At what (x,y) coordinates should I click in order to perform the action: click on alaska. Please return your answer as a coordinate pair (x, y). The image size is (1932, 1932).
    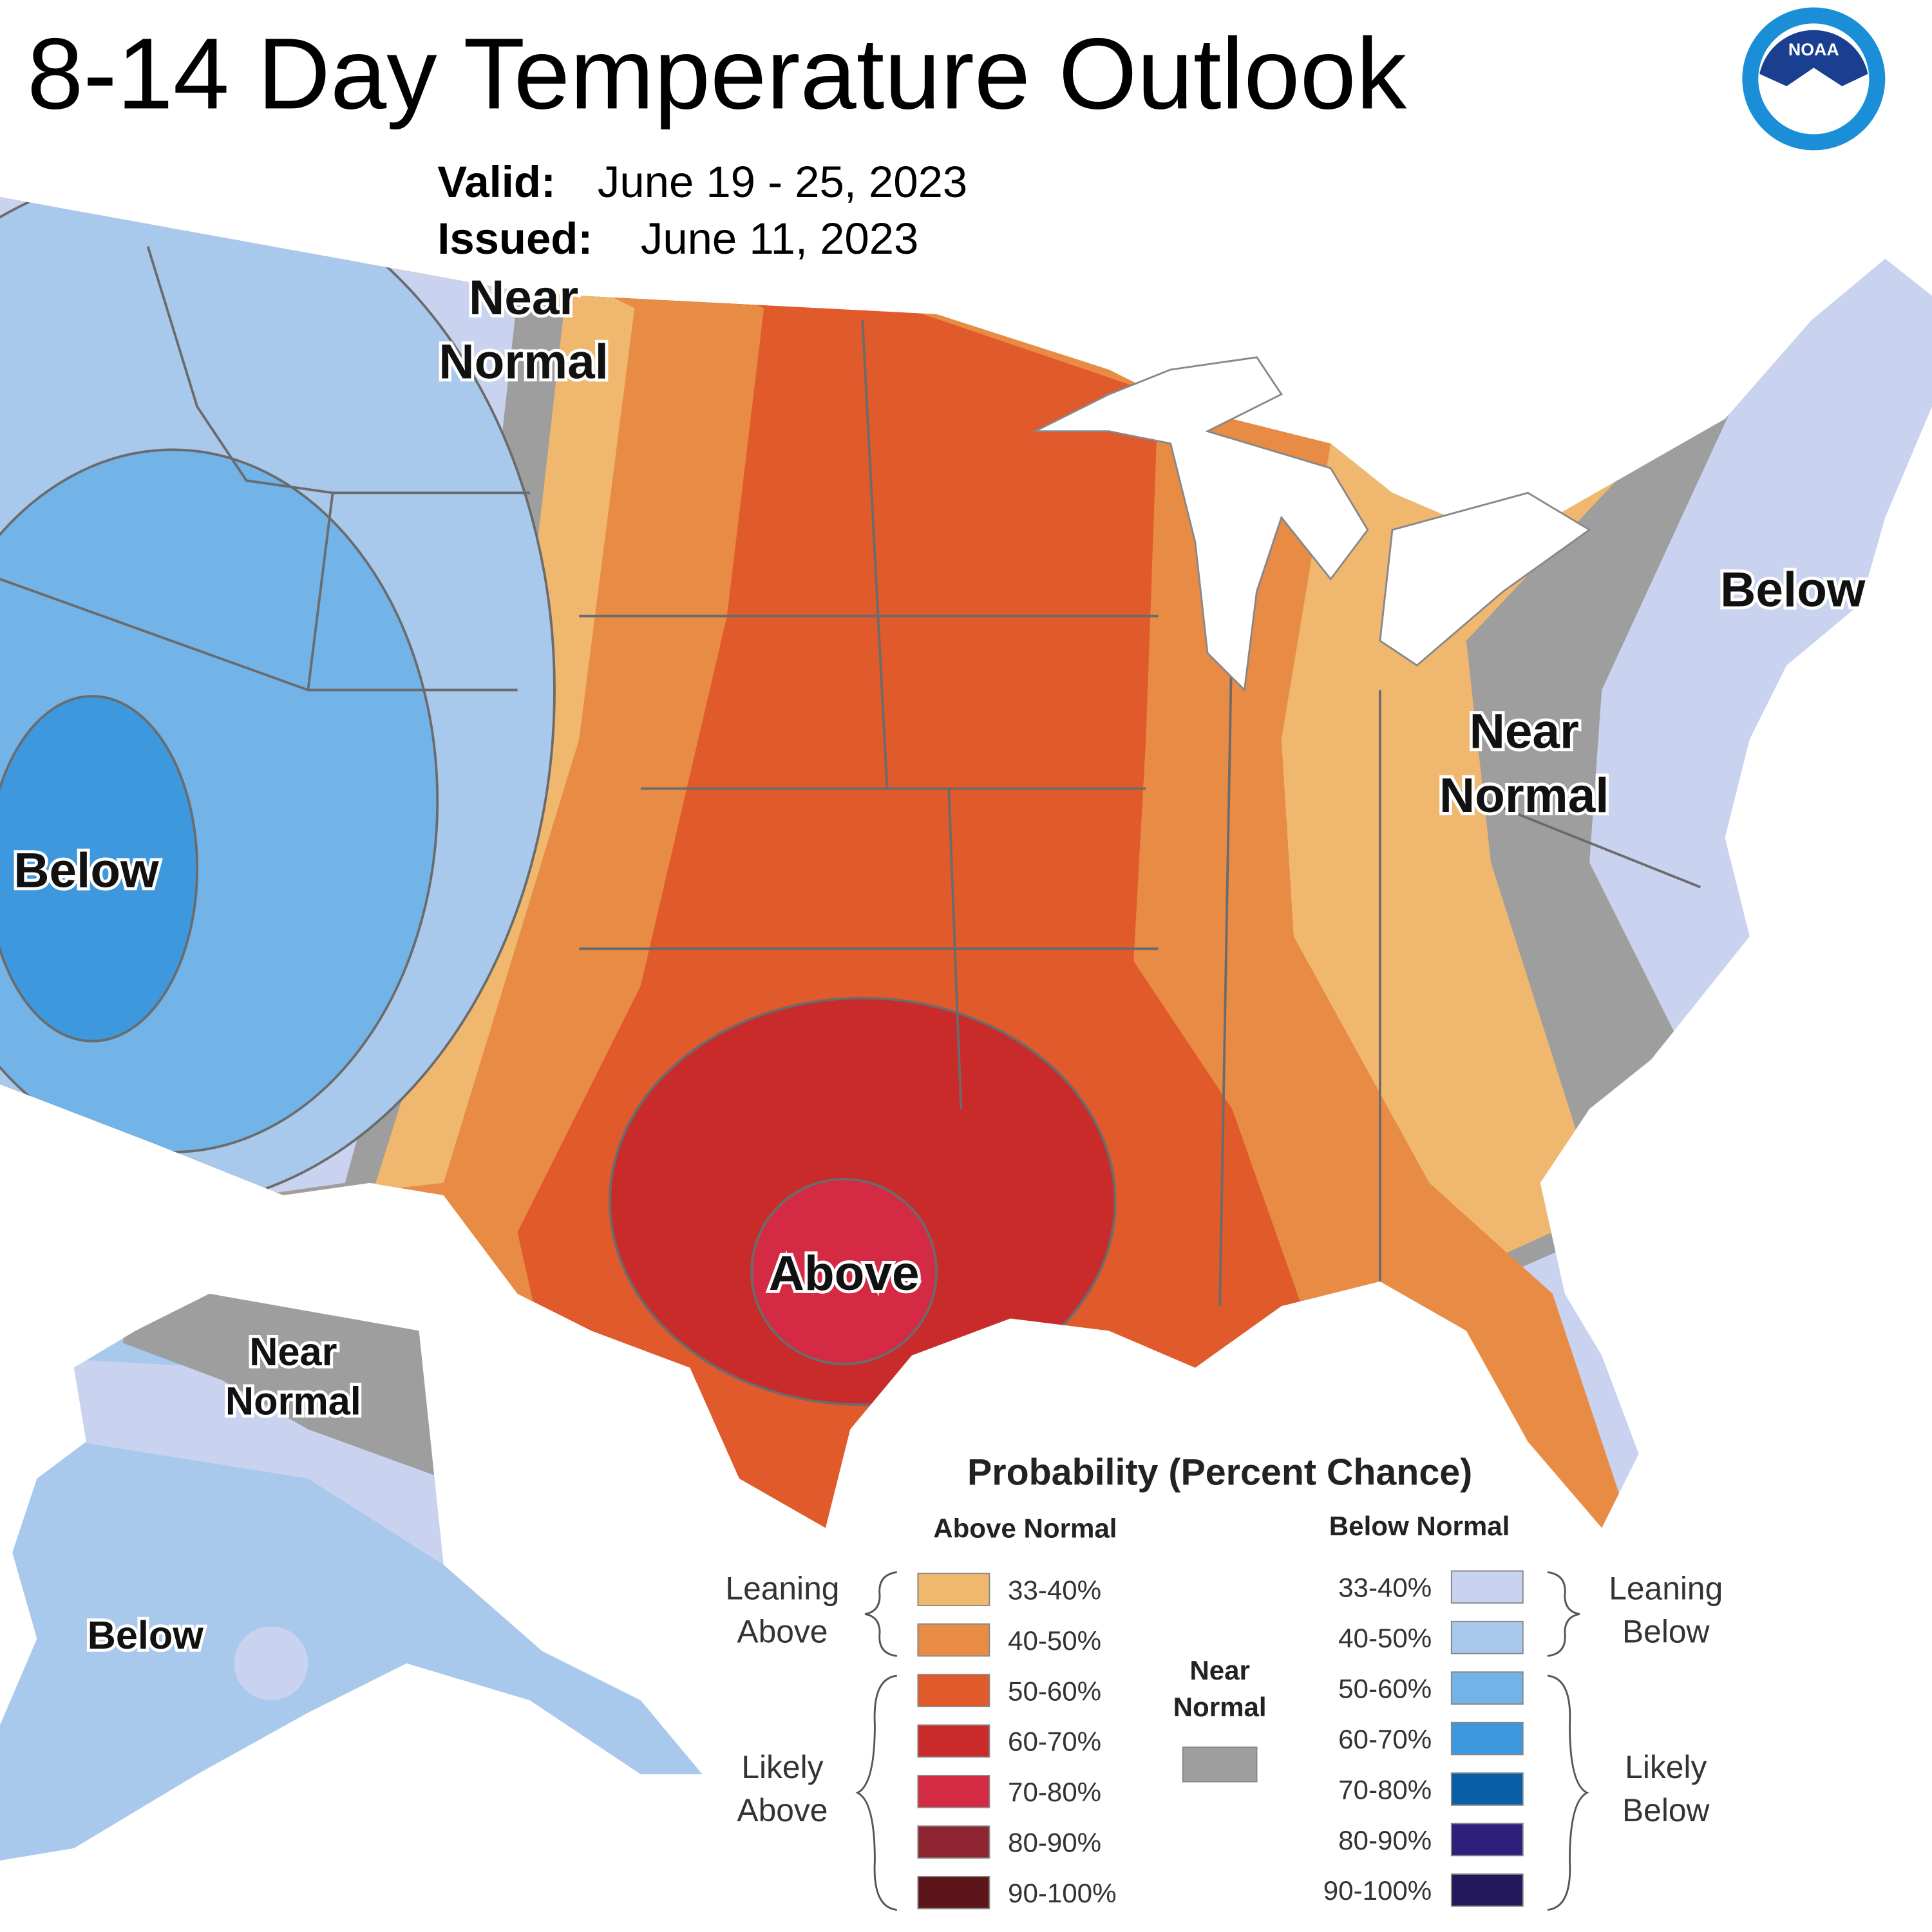
    Looking at the image, I should click on (351, 1577).